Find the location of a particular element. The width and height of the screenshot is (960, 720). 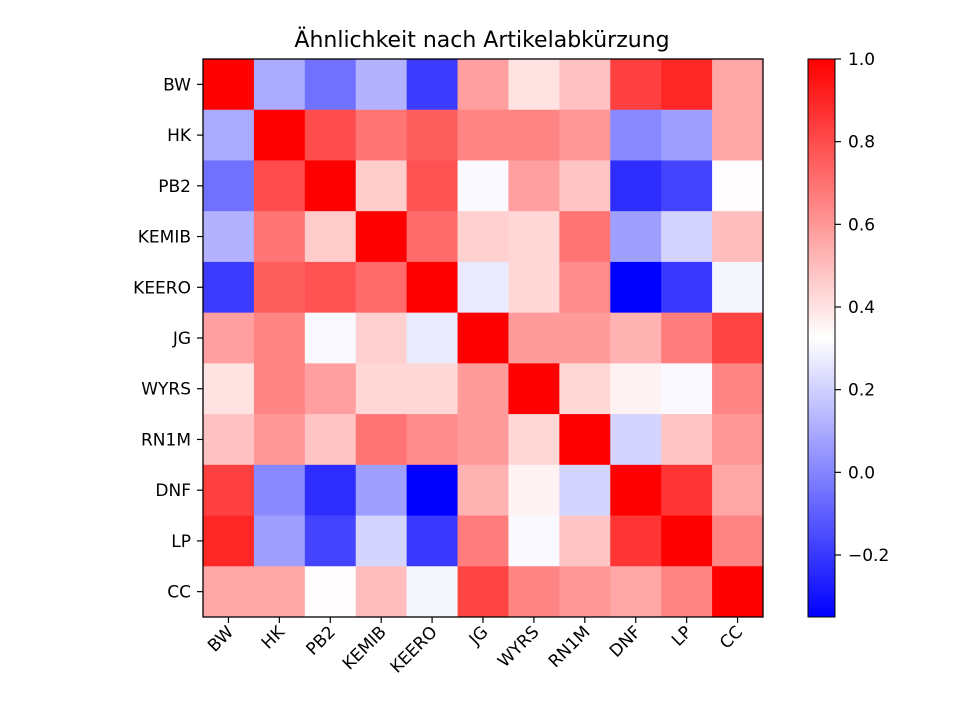

heatmap-cell-HK-PB2 is located at coordinates (330, 135).